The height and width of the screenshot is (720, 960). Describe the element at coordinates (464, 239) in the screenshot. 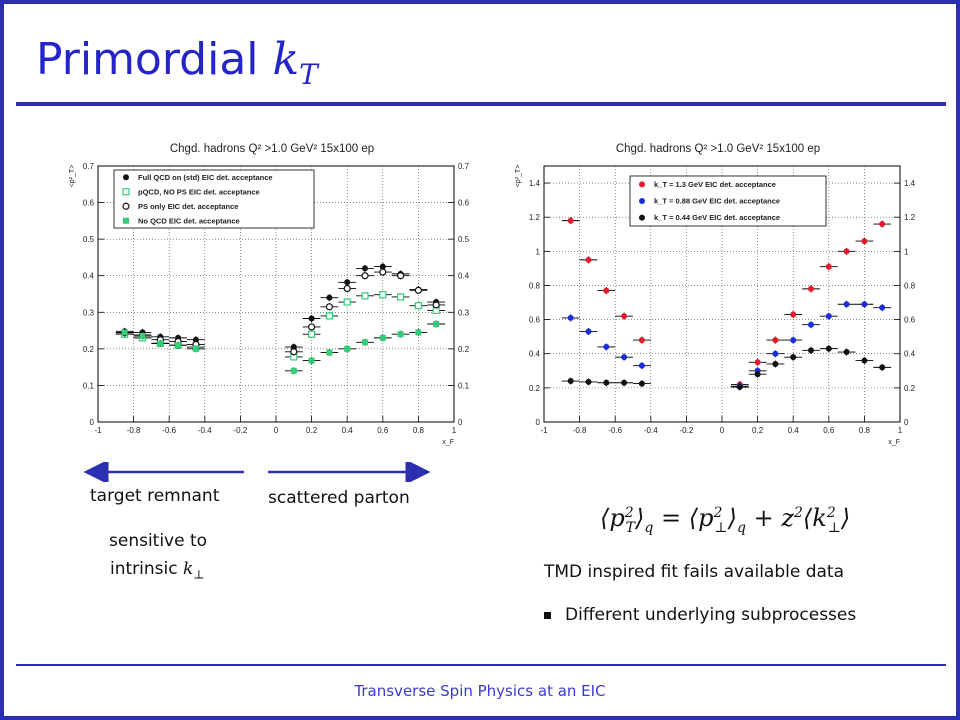

I see `y-tick-label-right: 0.5` at that location.